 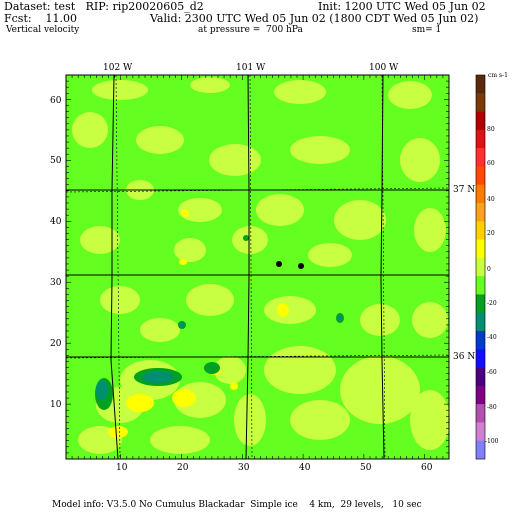 I want to click on colorbar-label: 20, so click(x=491, y=233).